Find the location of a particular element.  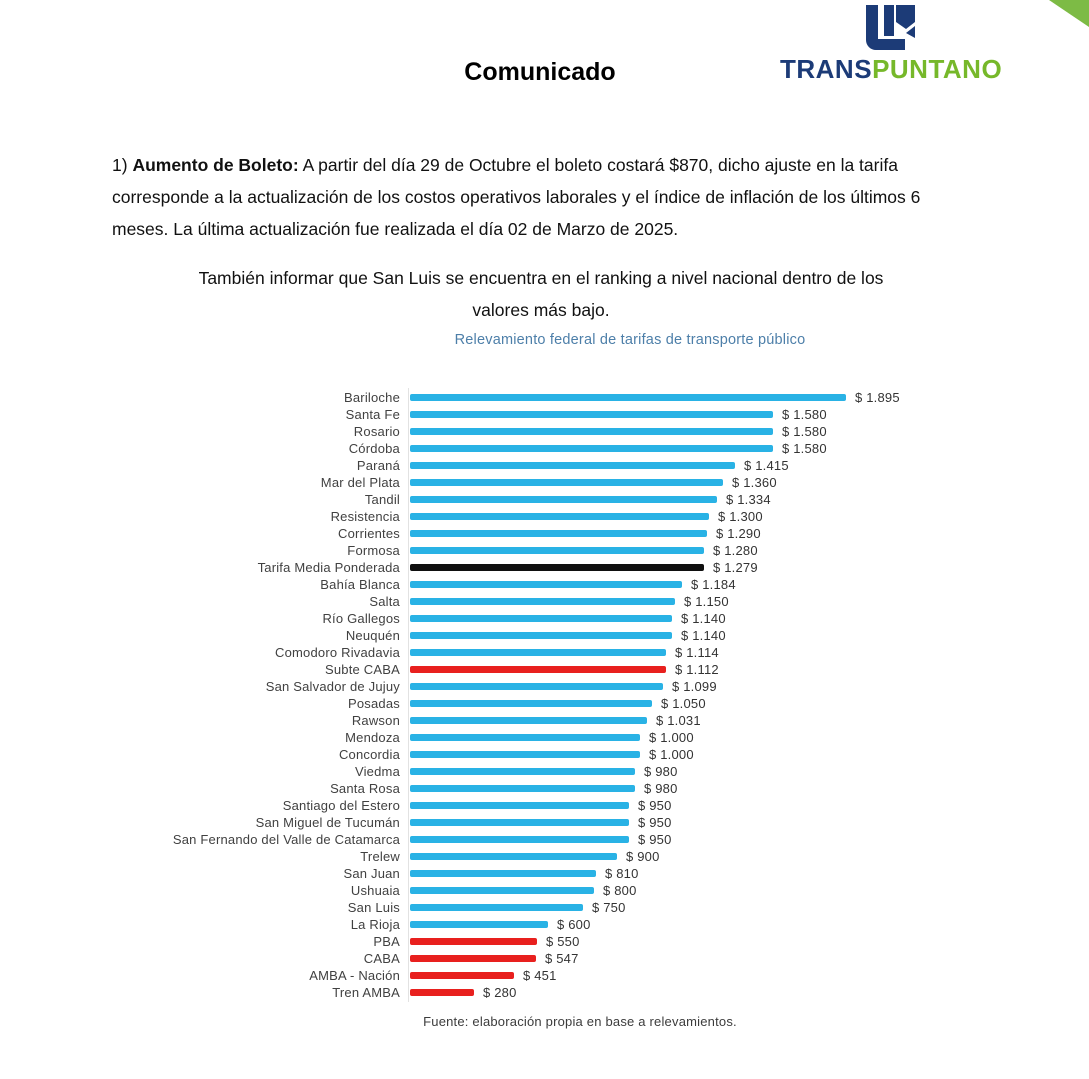

value-label: $ 1.099 is located at coordinates (694, 686).